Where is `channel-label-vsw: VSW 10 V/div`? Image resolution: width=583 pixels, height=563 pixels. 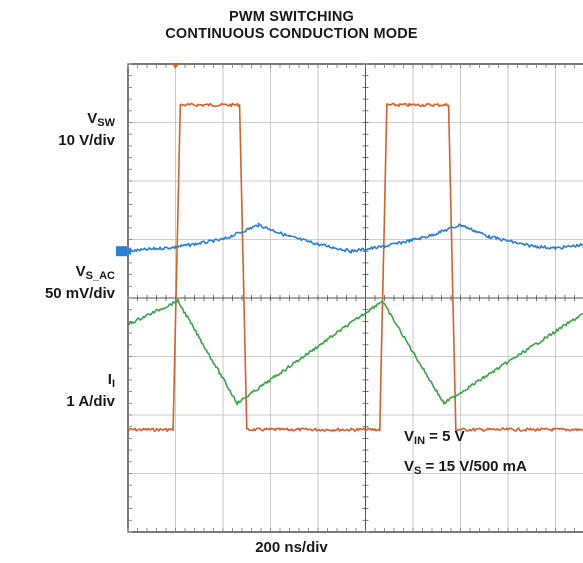
channel-label-vsw: VSW 10 V/div is located at coordinates (86, 130).